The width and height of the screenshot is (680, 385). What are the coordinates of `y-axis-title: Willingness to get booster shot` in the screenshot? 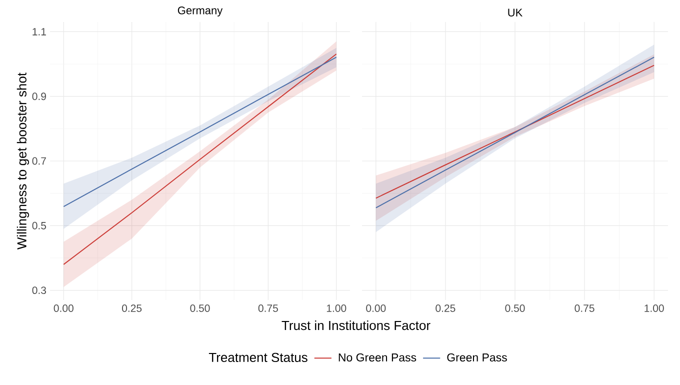 It's located at (23, 161).